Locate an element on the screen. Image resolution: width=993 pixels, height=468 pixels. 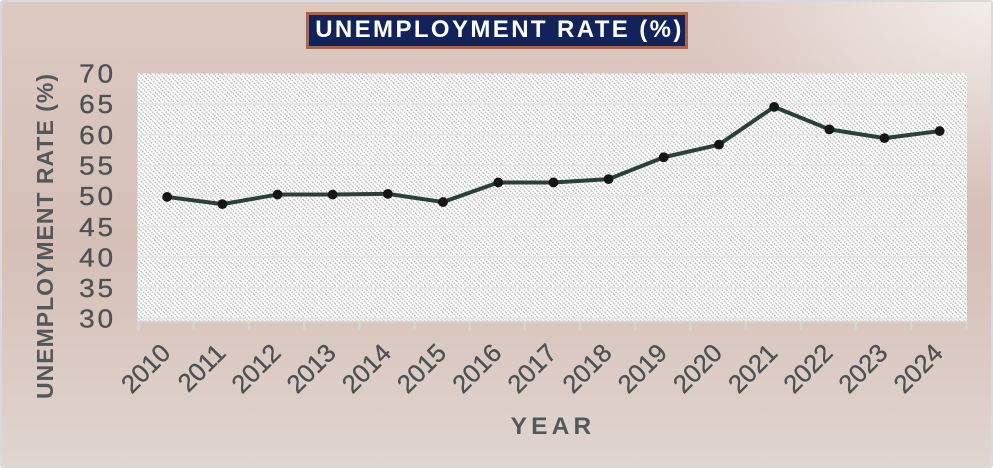
svg-text: 70 is located at coordinates (97, 74).